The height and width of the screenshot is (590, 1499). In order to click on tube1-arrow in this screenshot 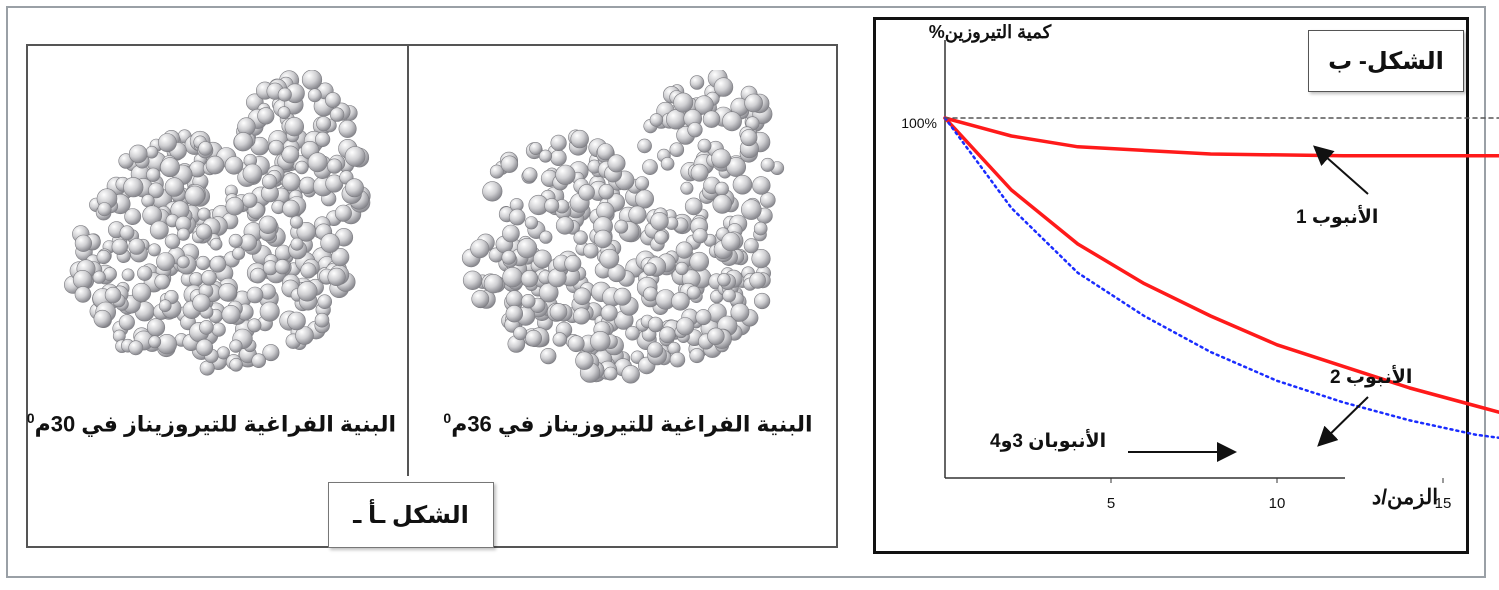, I will do `click(1341, 170)`.